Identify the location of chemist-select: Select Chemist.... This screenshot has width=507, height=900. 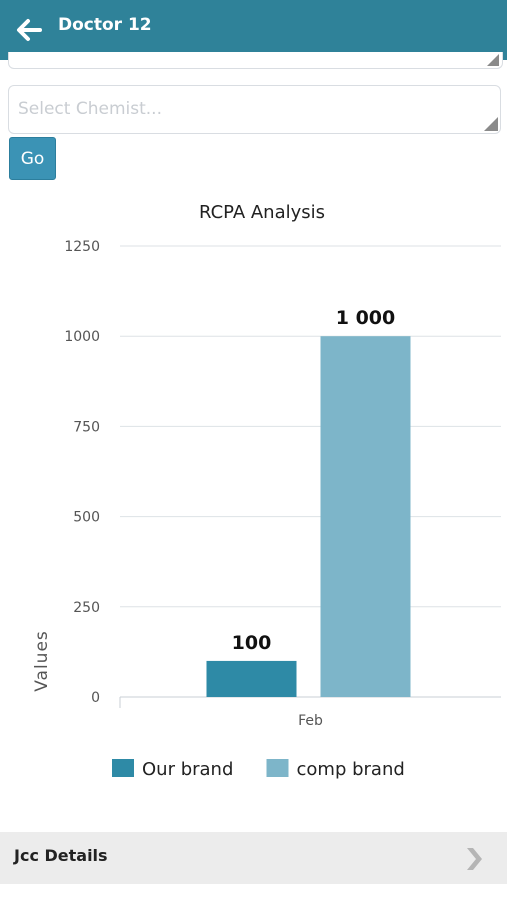
(254, 109).